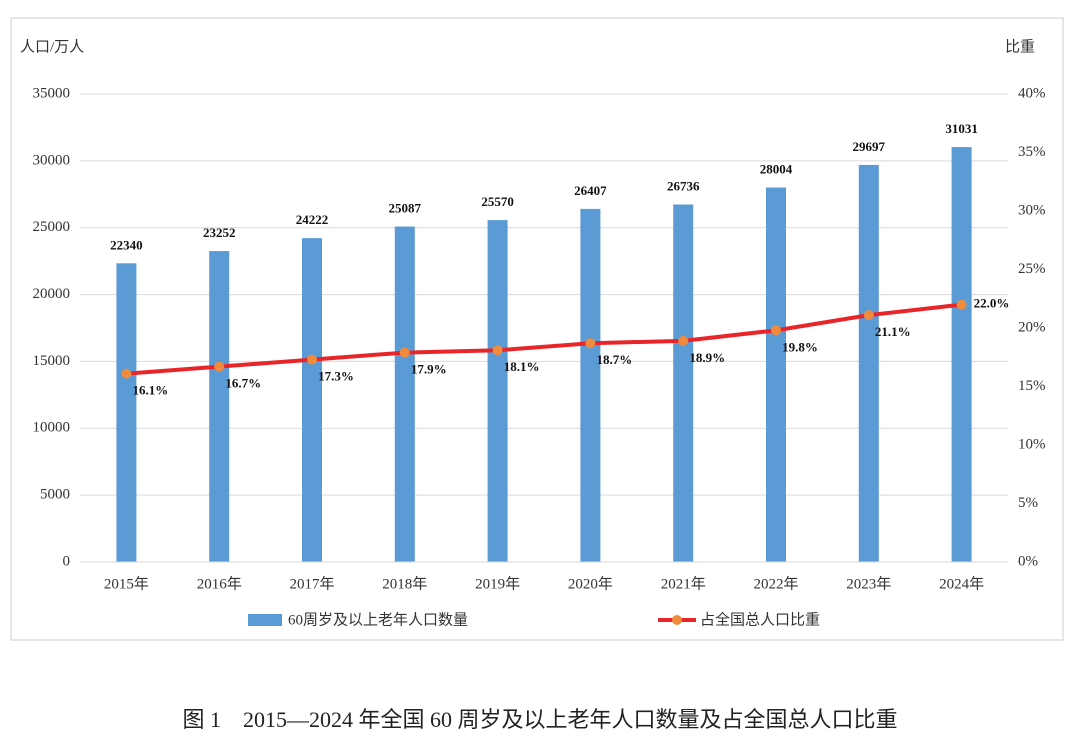 The image size is (1080, 750). What do you see at coordinates (590, 583) in the screenshot?
I see `x-tick-label: 2020年` at bounding box center [590, 583].